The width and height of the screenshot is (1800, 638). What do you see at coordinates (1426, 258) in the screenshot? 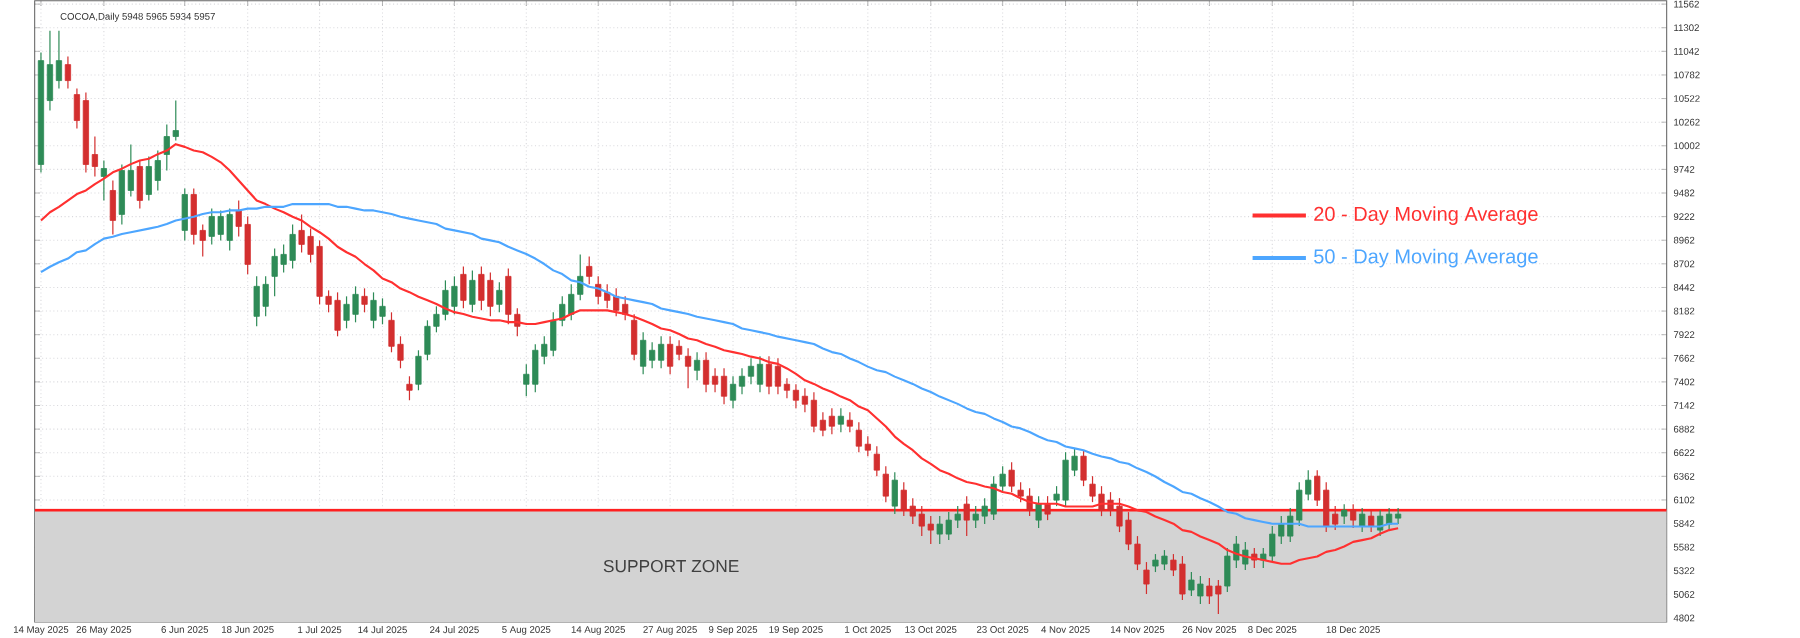
I see `legend-label: 50 - Day Moving Average` at bounding box center [1426, 258].